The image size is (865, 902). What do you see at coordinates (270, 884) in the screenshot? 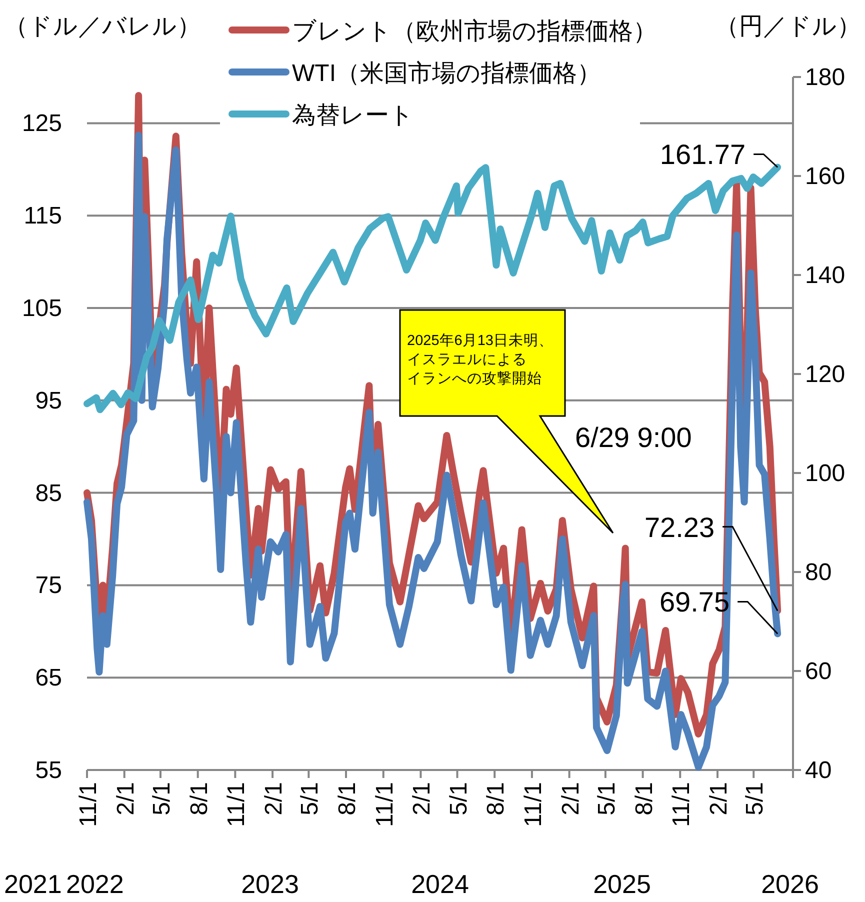
I see `text: 2023` at bounding box center [270, 884].